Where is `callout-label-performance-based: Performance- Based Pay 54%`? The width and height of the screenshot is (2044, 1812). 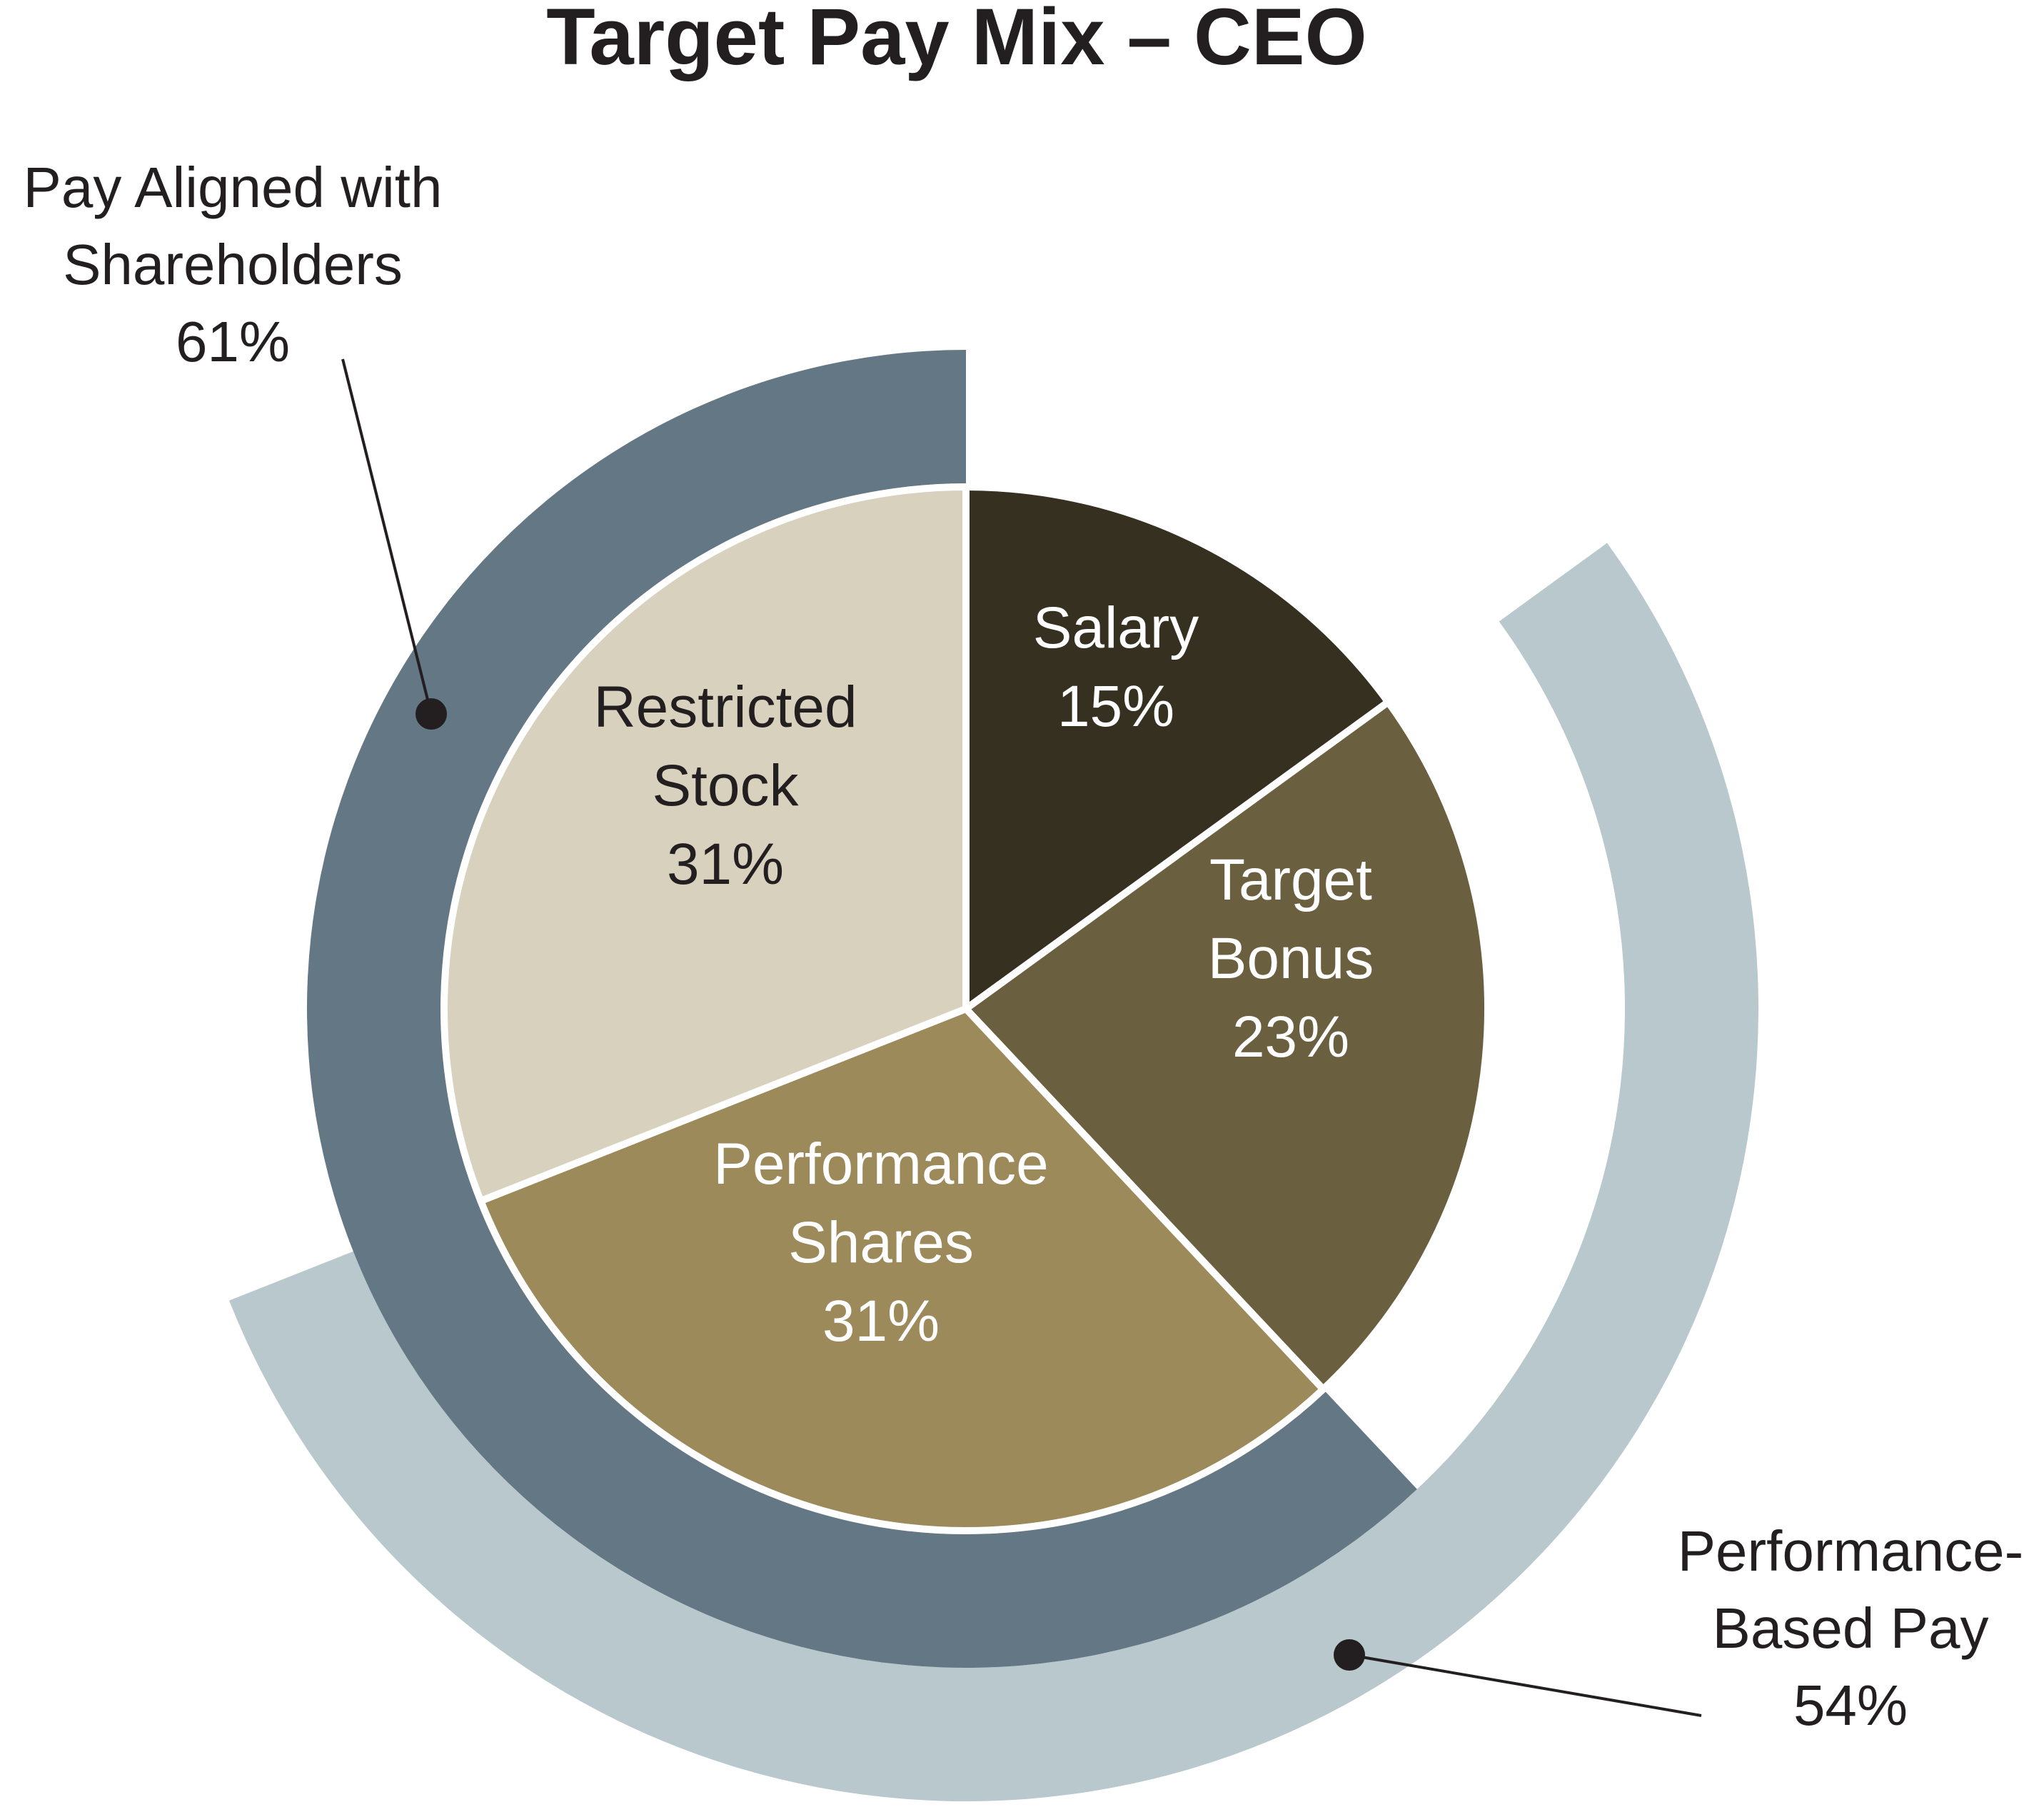
callout-label-performance-based: Performance- Based Pay 54% is located at coordinates (1851, 1628).